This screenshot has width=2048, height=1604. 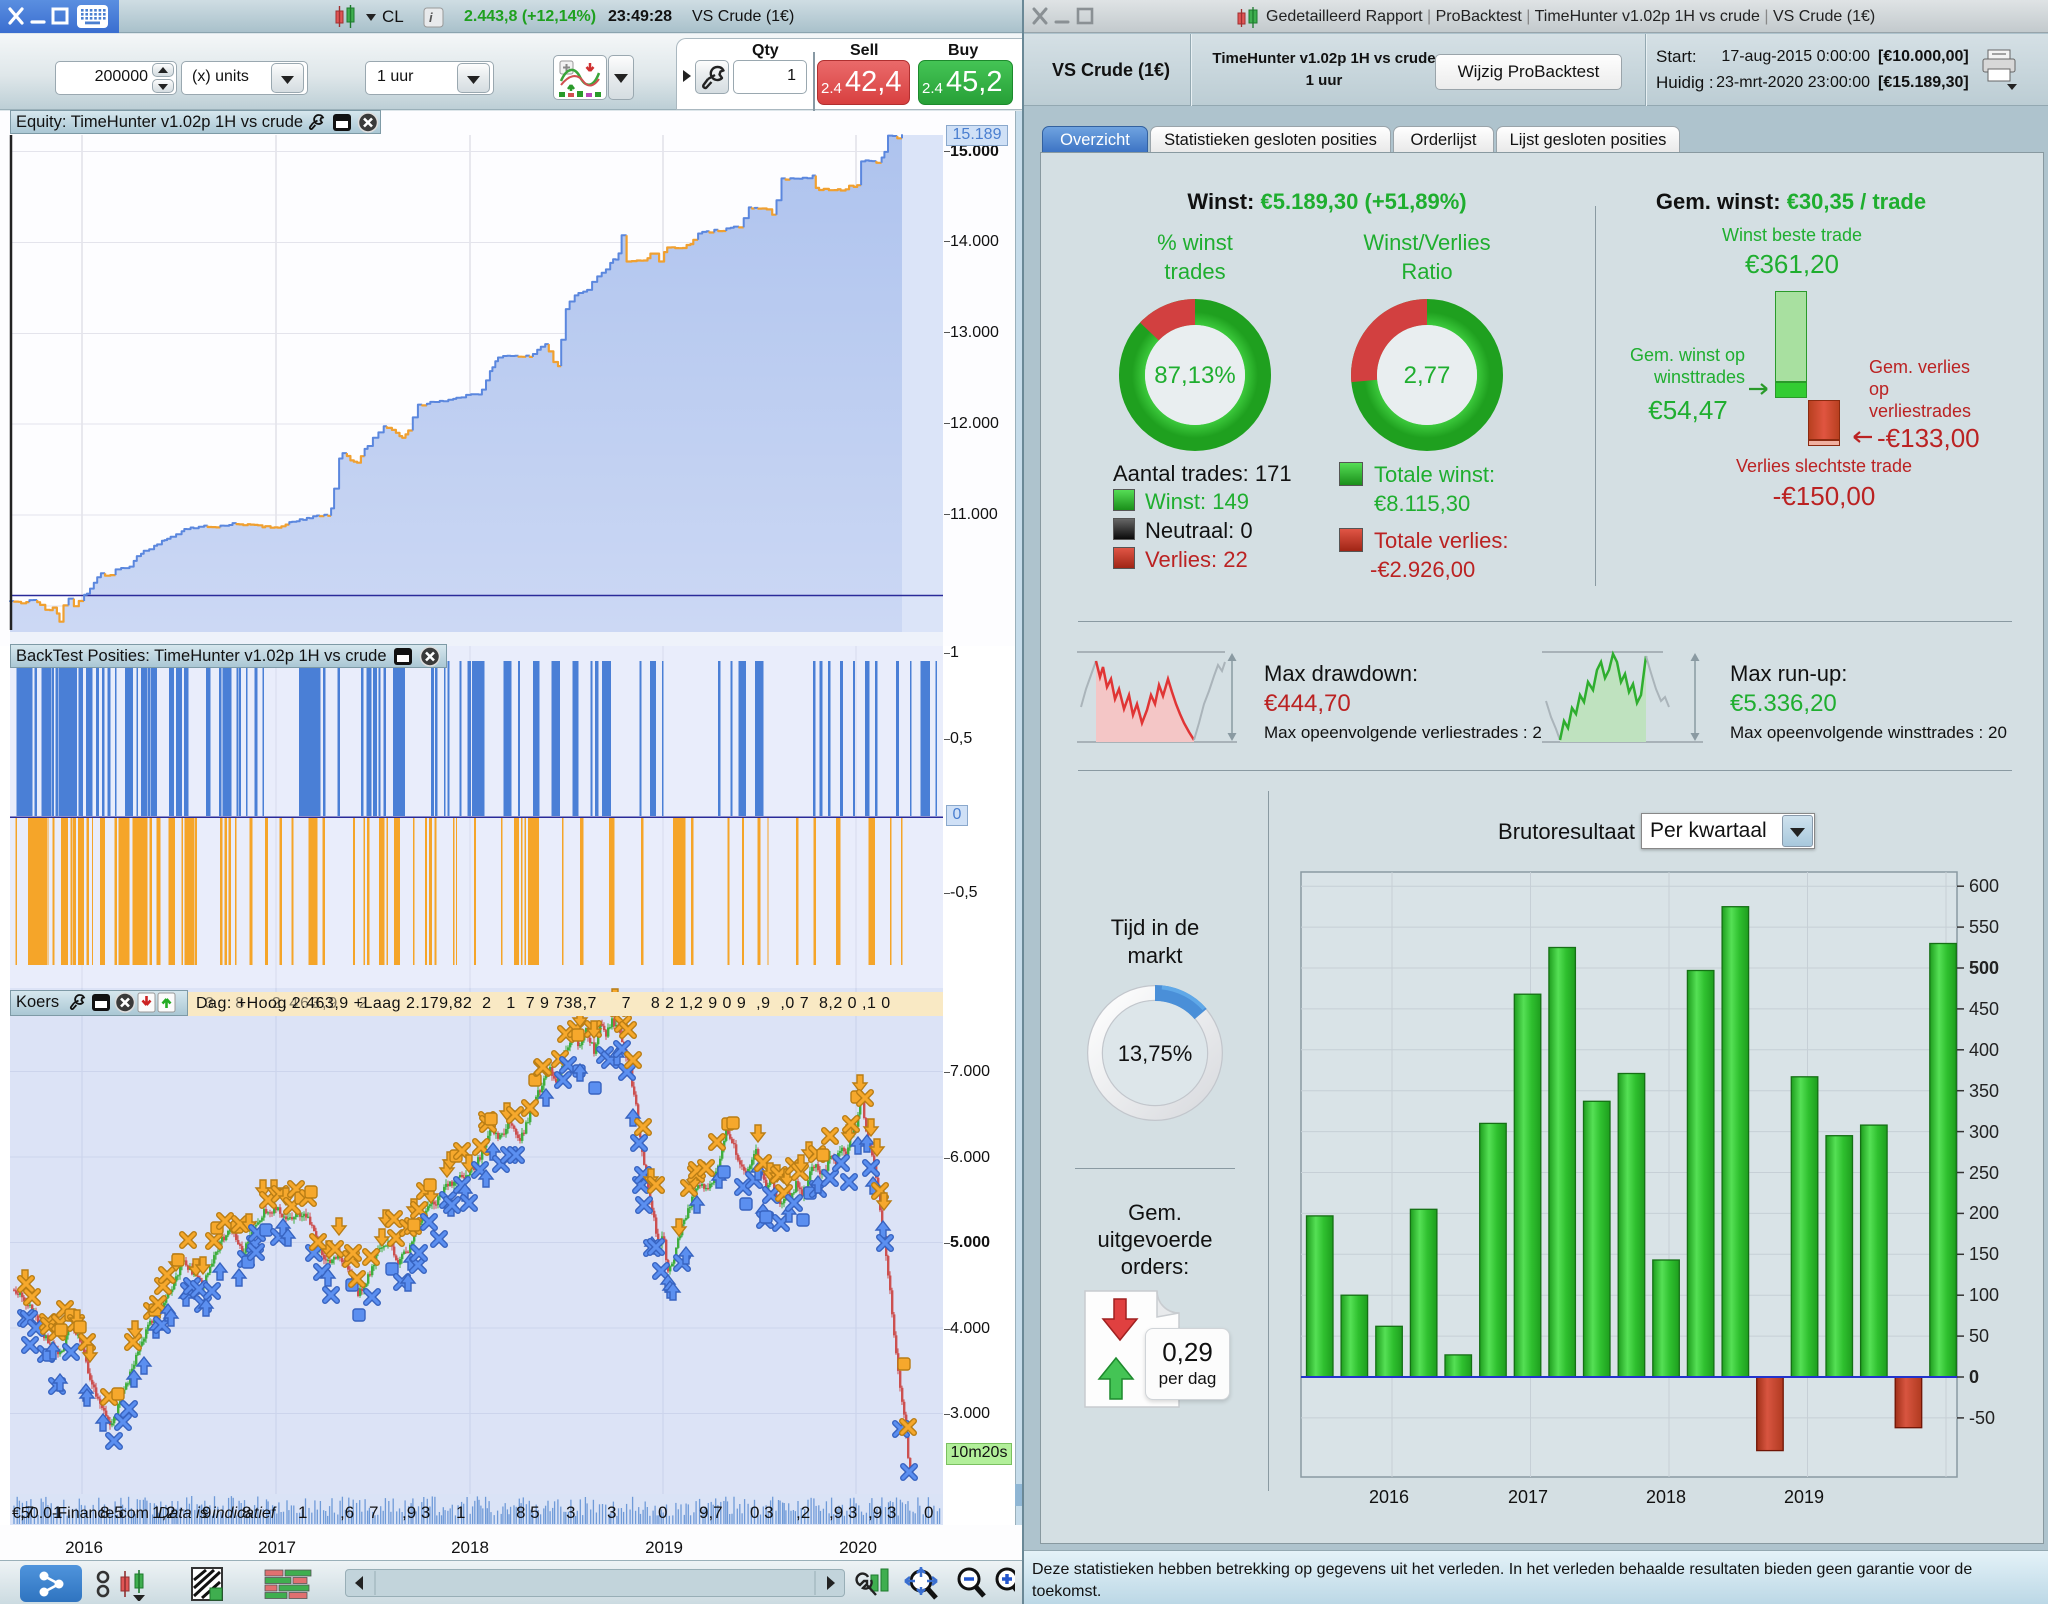 What do you see at coordinates (27, 1512) in the screenshot?
I see `svg-text: ,7` at bounding box center [27, 1512].